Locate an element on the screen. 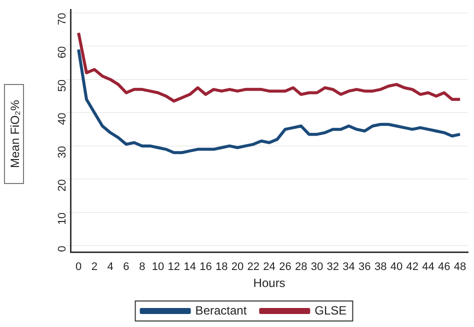 Image resolution: width=474 pixels, height=327 pixels. x-tick-label: 36 is located at coordinates (364, 267).